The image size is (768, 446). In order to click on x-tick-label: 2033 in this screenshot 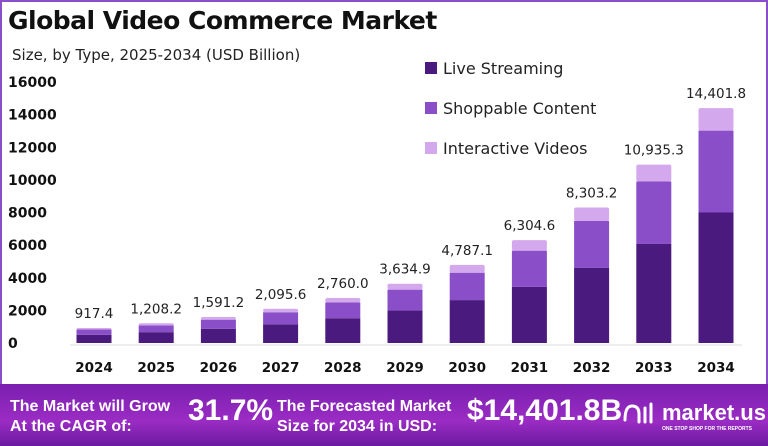, I will do `click(654, 368)`.